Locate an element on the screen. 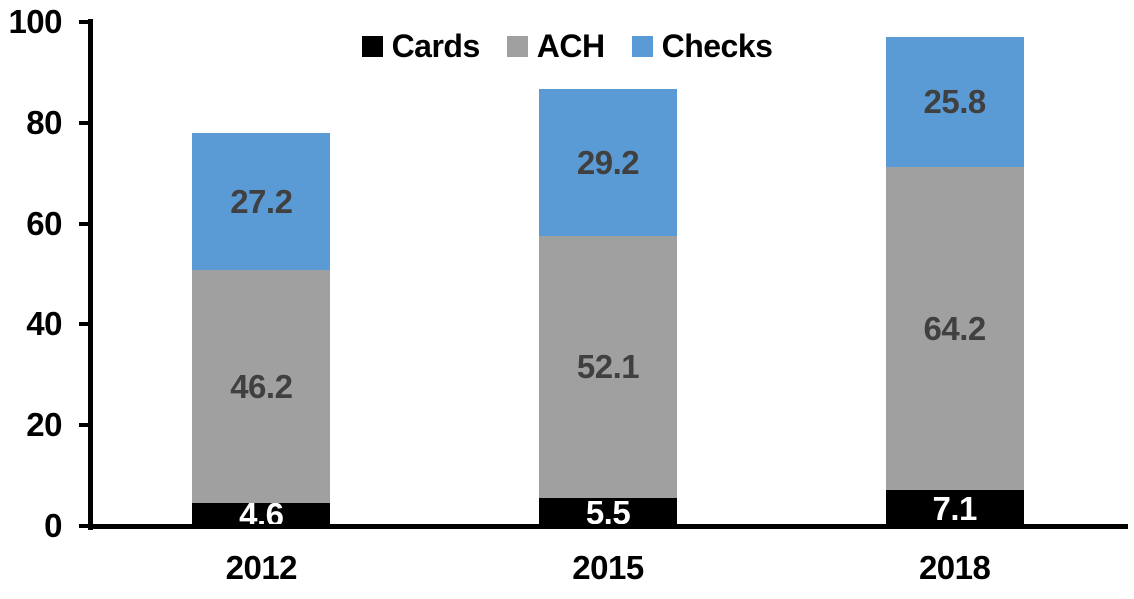 This screenshot has height=599, width=1134. bar-segment-cards-2018: 7.1 is located at coordinates (954, 508).